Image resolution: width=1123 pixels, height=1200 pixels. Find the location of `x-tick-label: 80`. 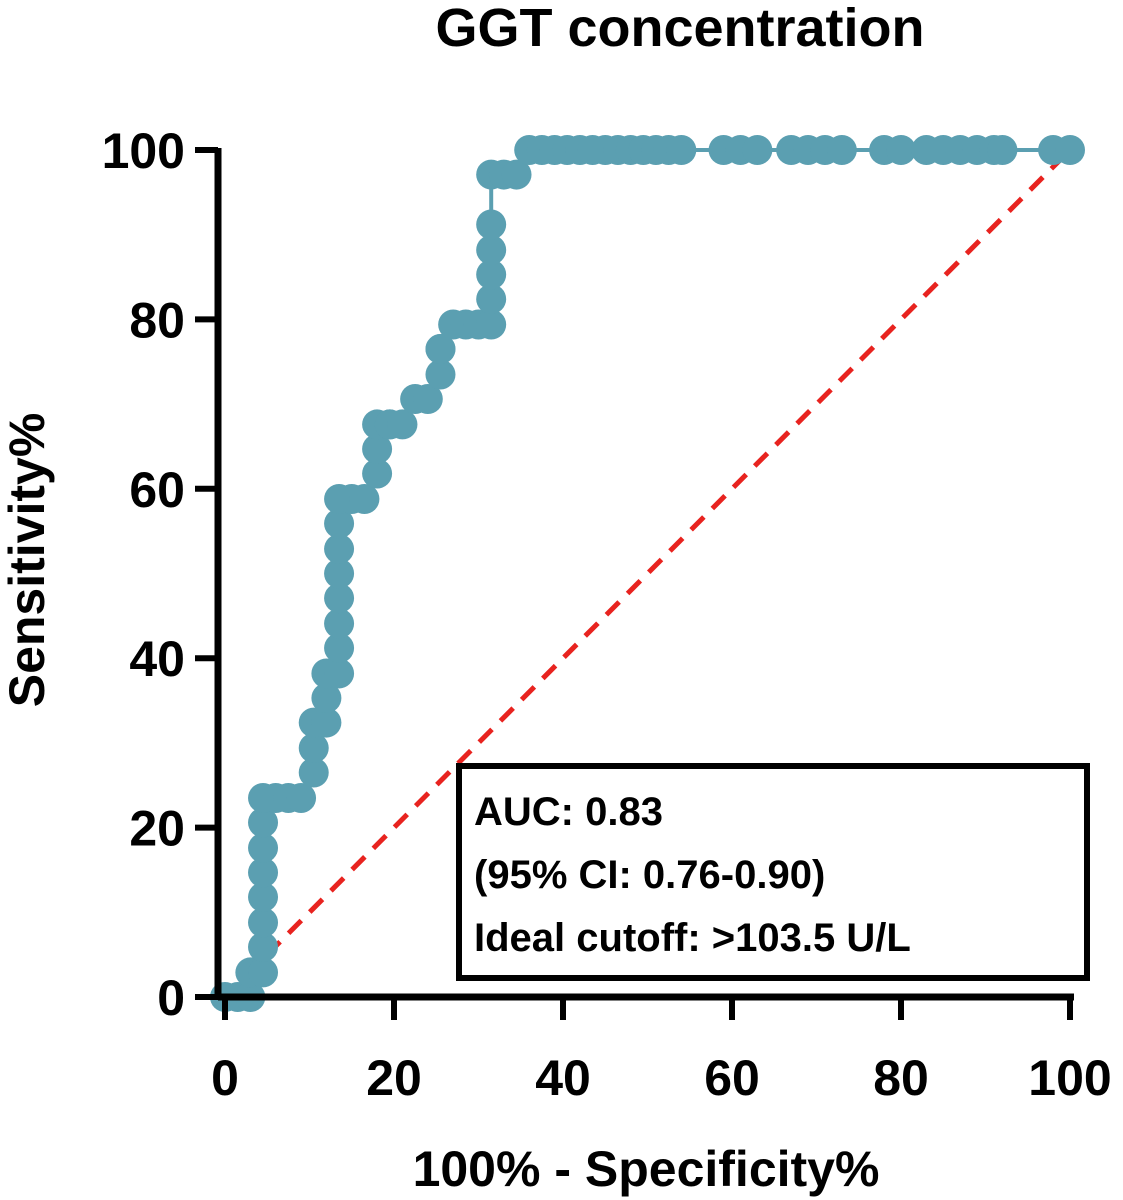

x-tick-label: 80 is located at coordinates (901, 1078).